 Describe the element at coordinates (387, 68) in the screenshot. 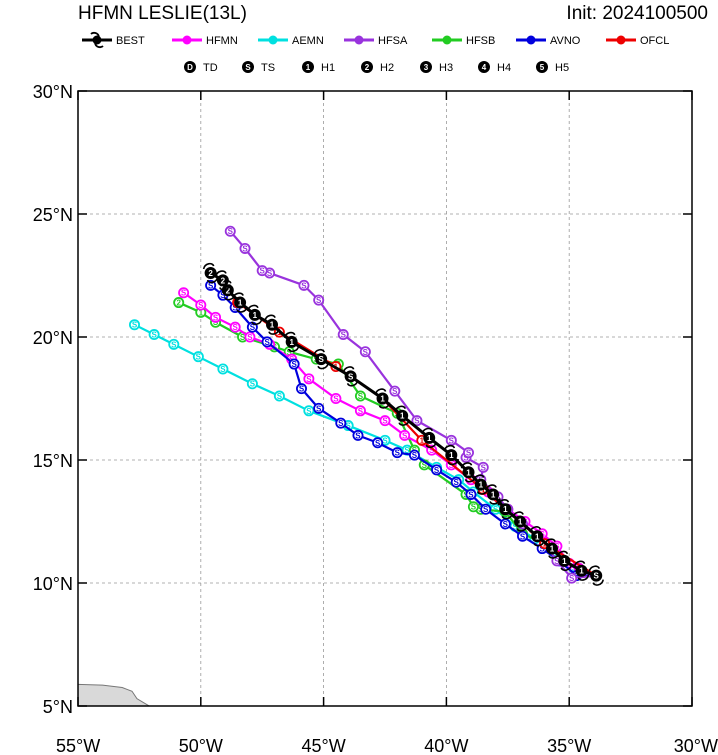

I see `intensity-label: H2` at that location.